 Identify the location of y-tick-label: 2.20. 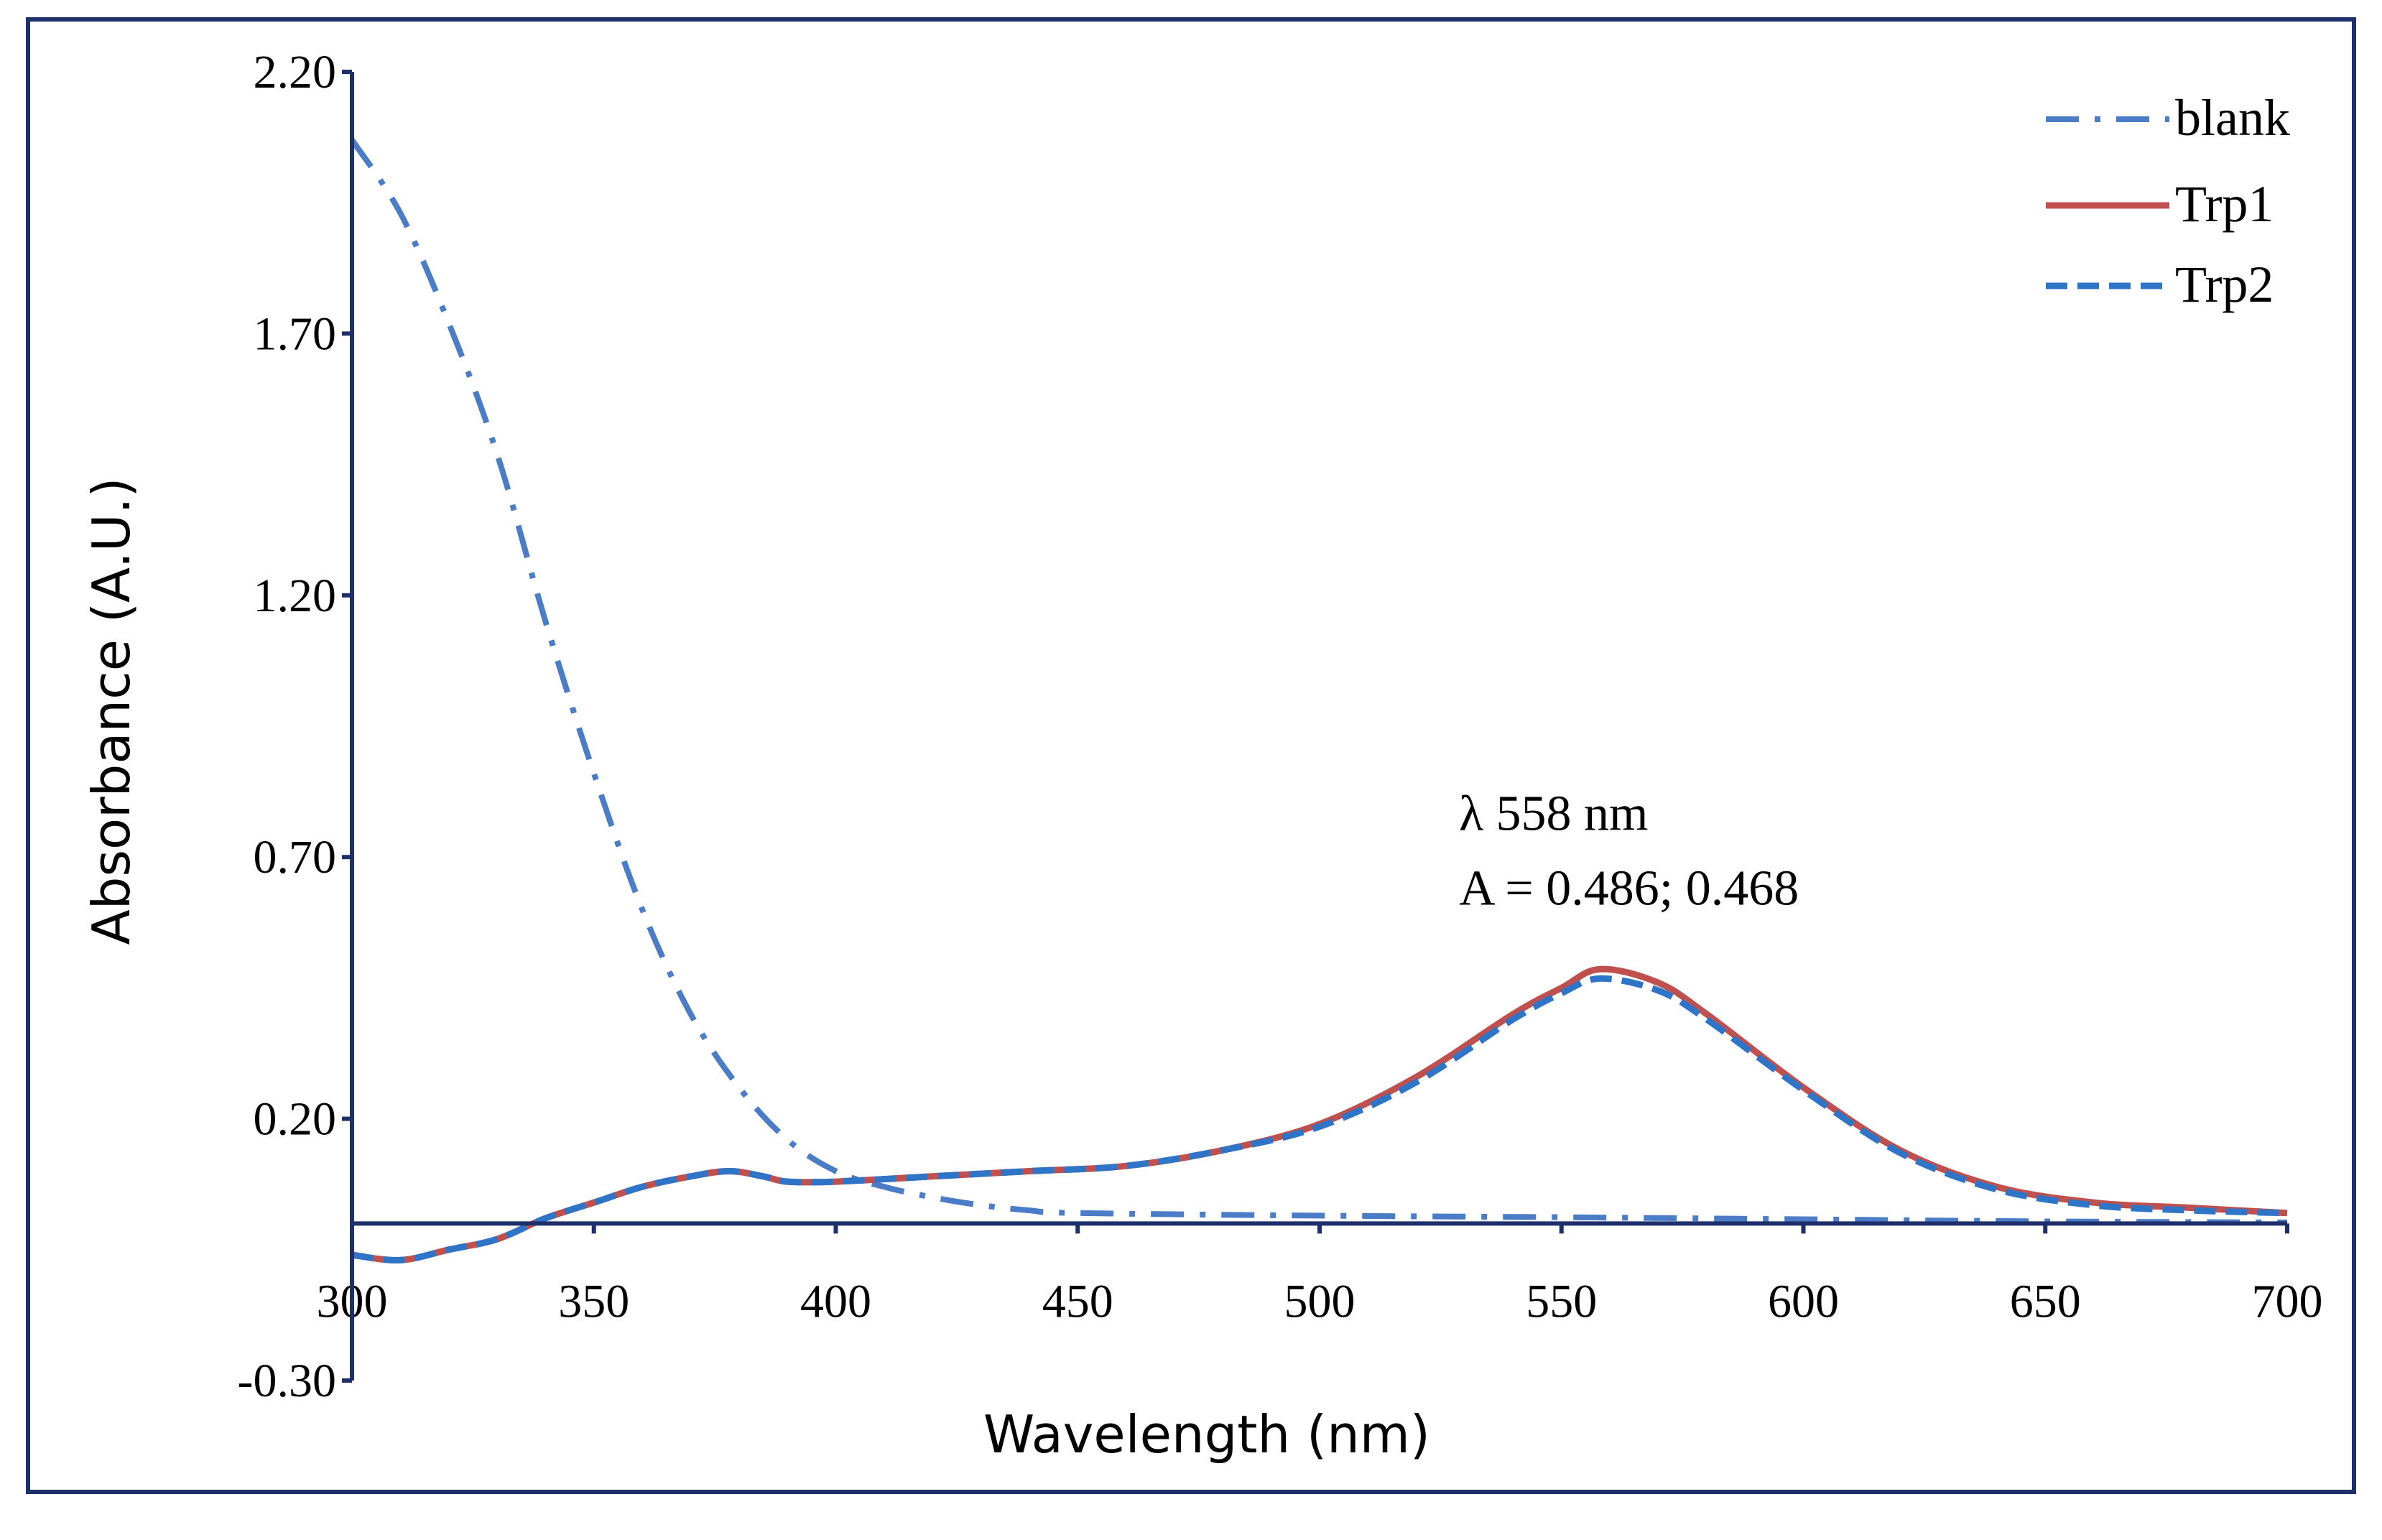
(295, 72).